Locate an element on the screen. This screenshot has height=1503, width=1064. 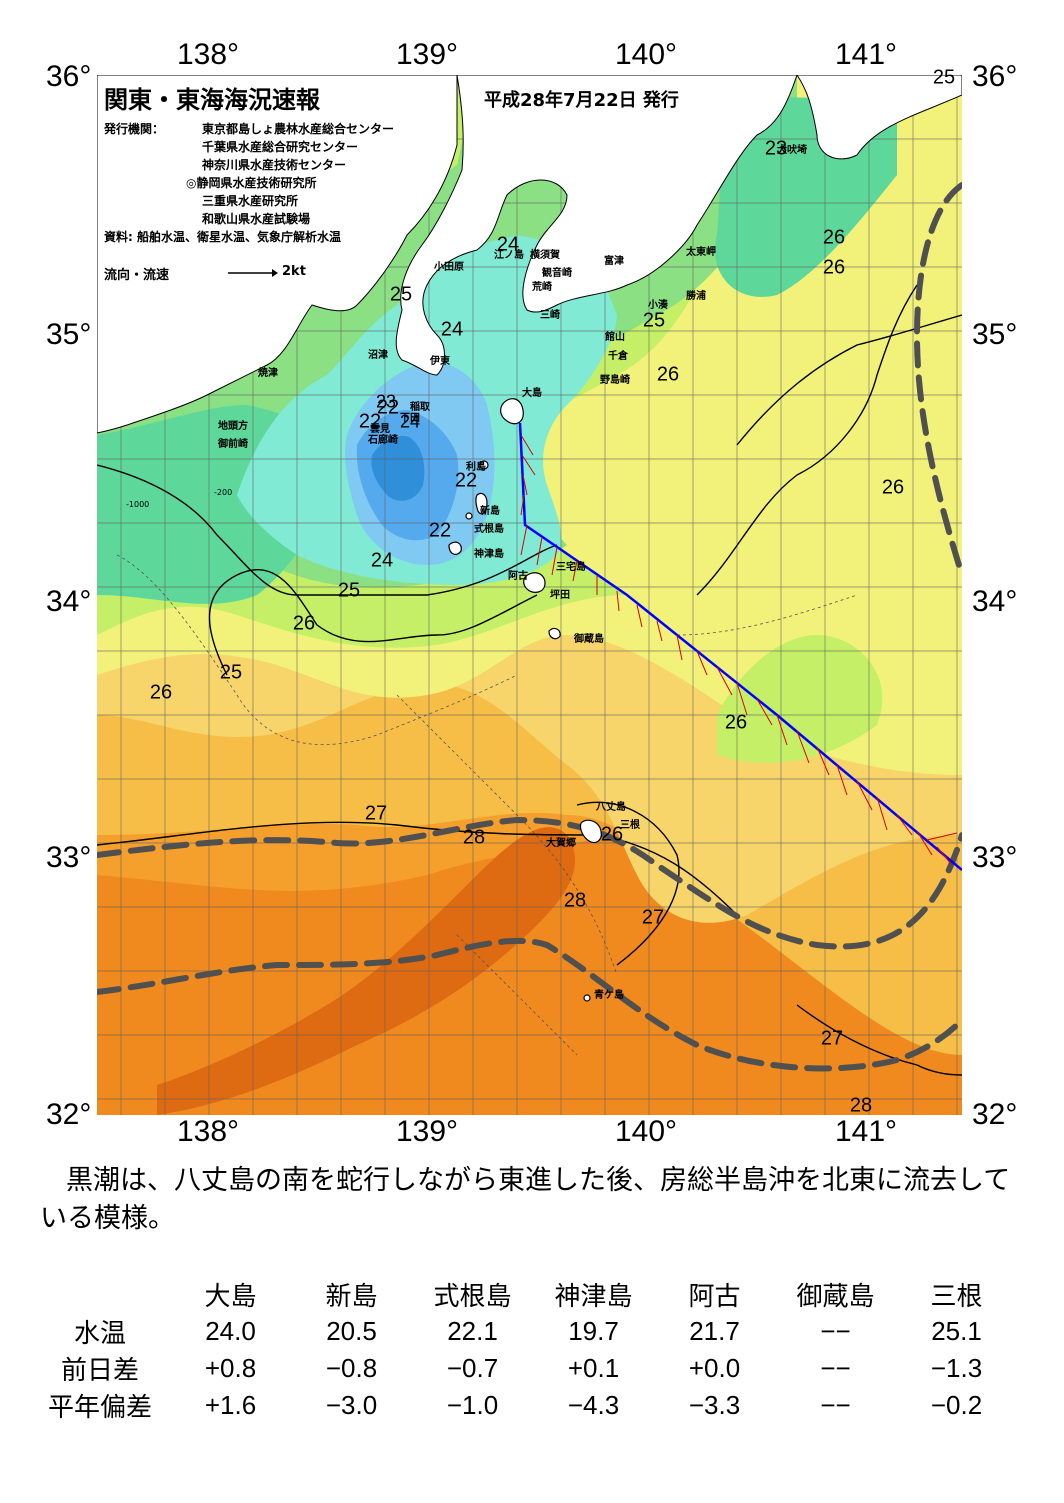
place-name: 三根 is located at coordinates (630, 825).